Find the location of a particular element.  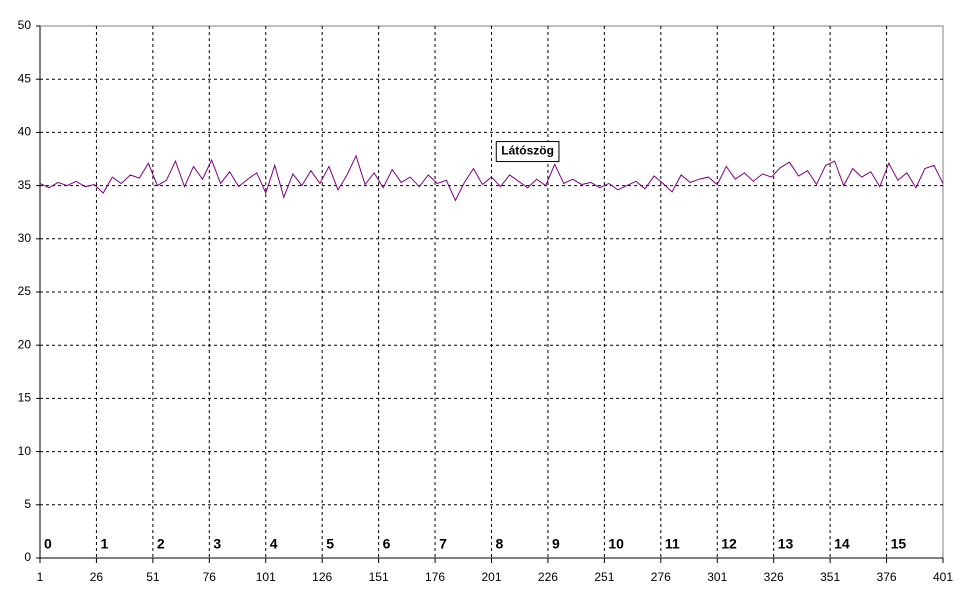

segment-label: 1 is located at coordinates (104, 544).